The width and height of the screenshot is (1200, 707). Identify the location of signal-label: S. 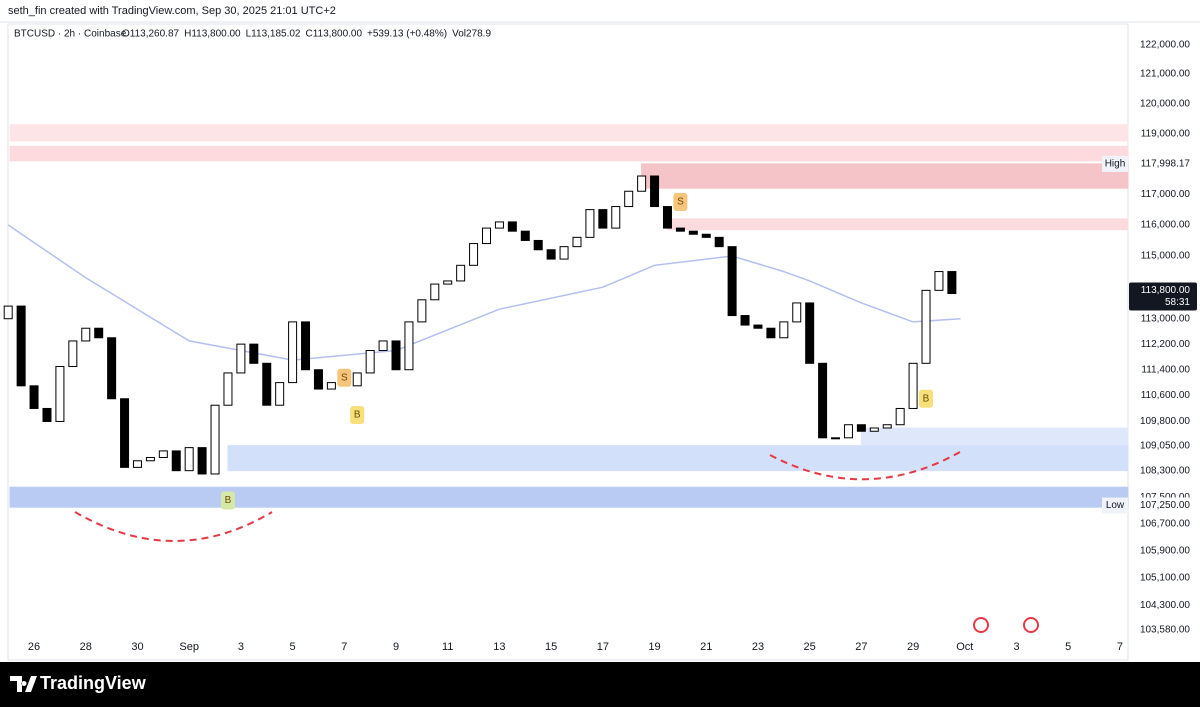
(344, 377).